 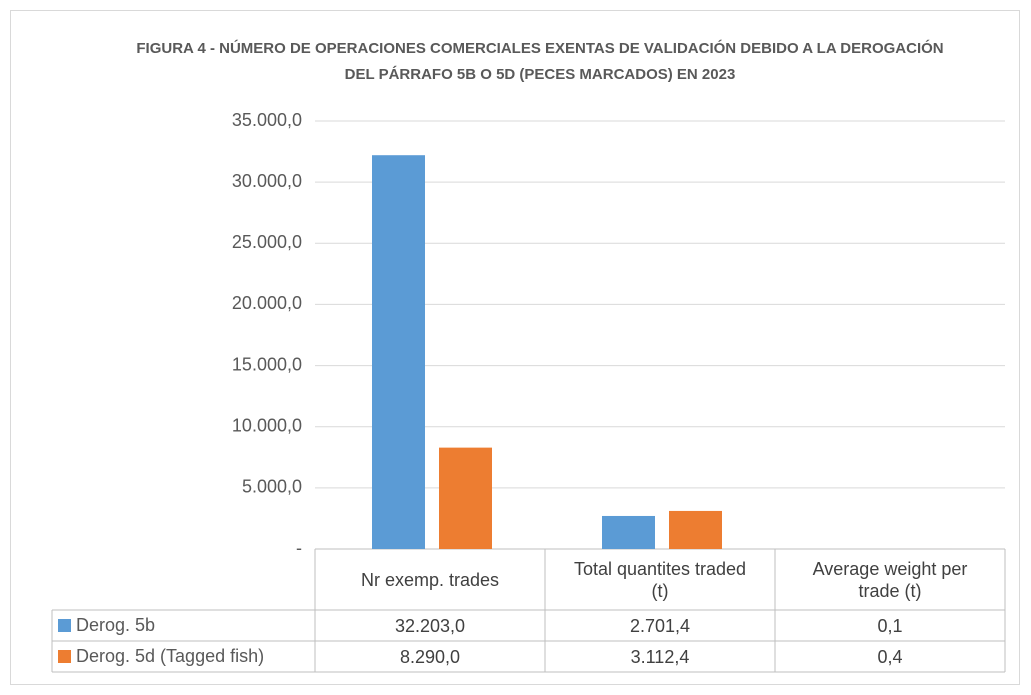 I want to click on y-tick-label: 25.000,0, so click(x=267, y=242).